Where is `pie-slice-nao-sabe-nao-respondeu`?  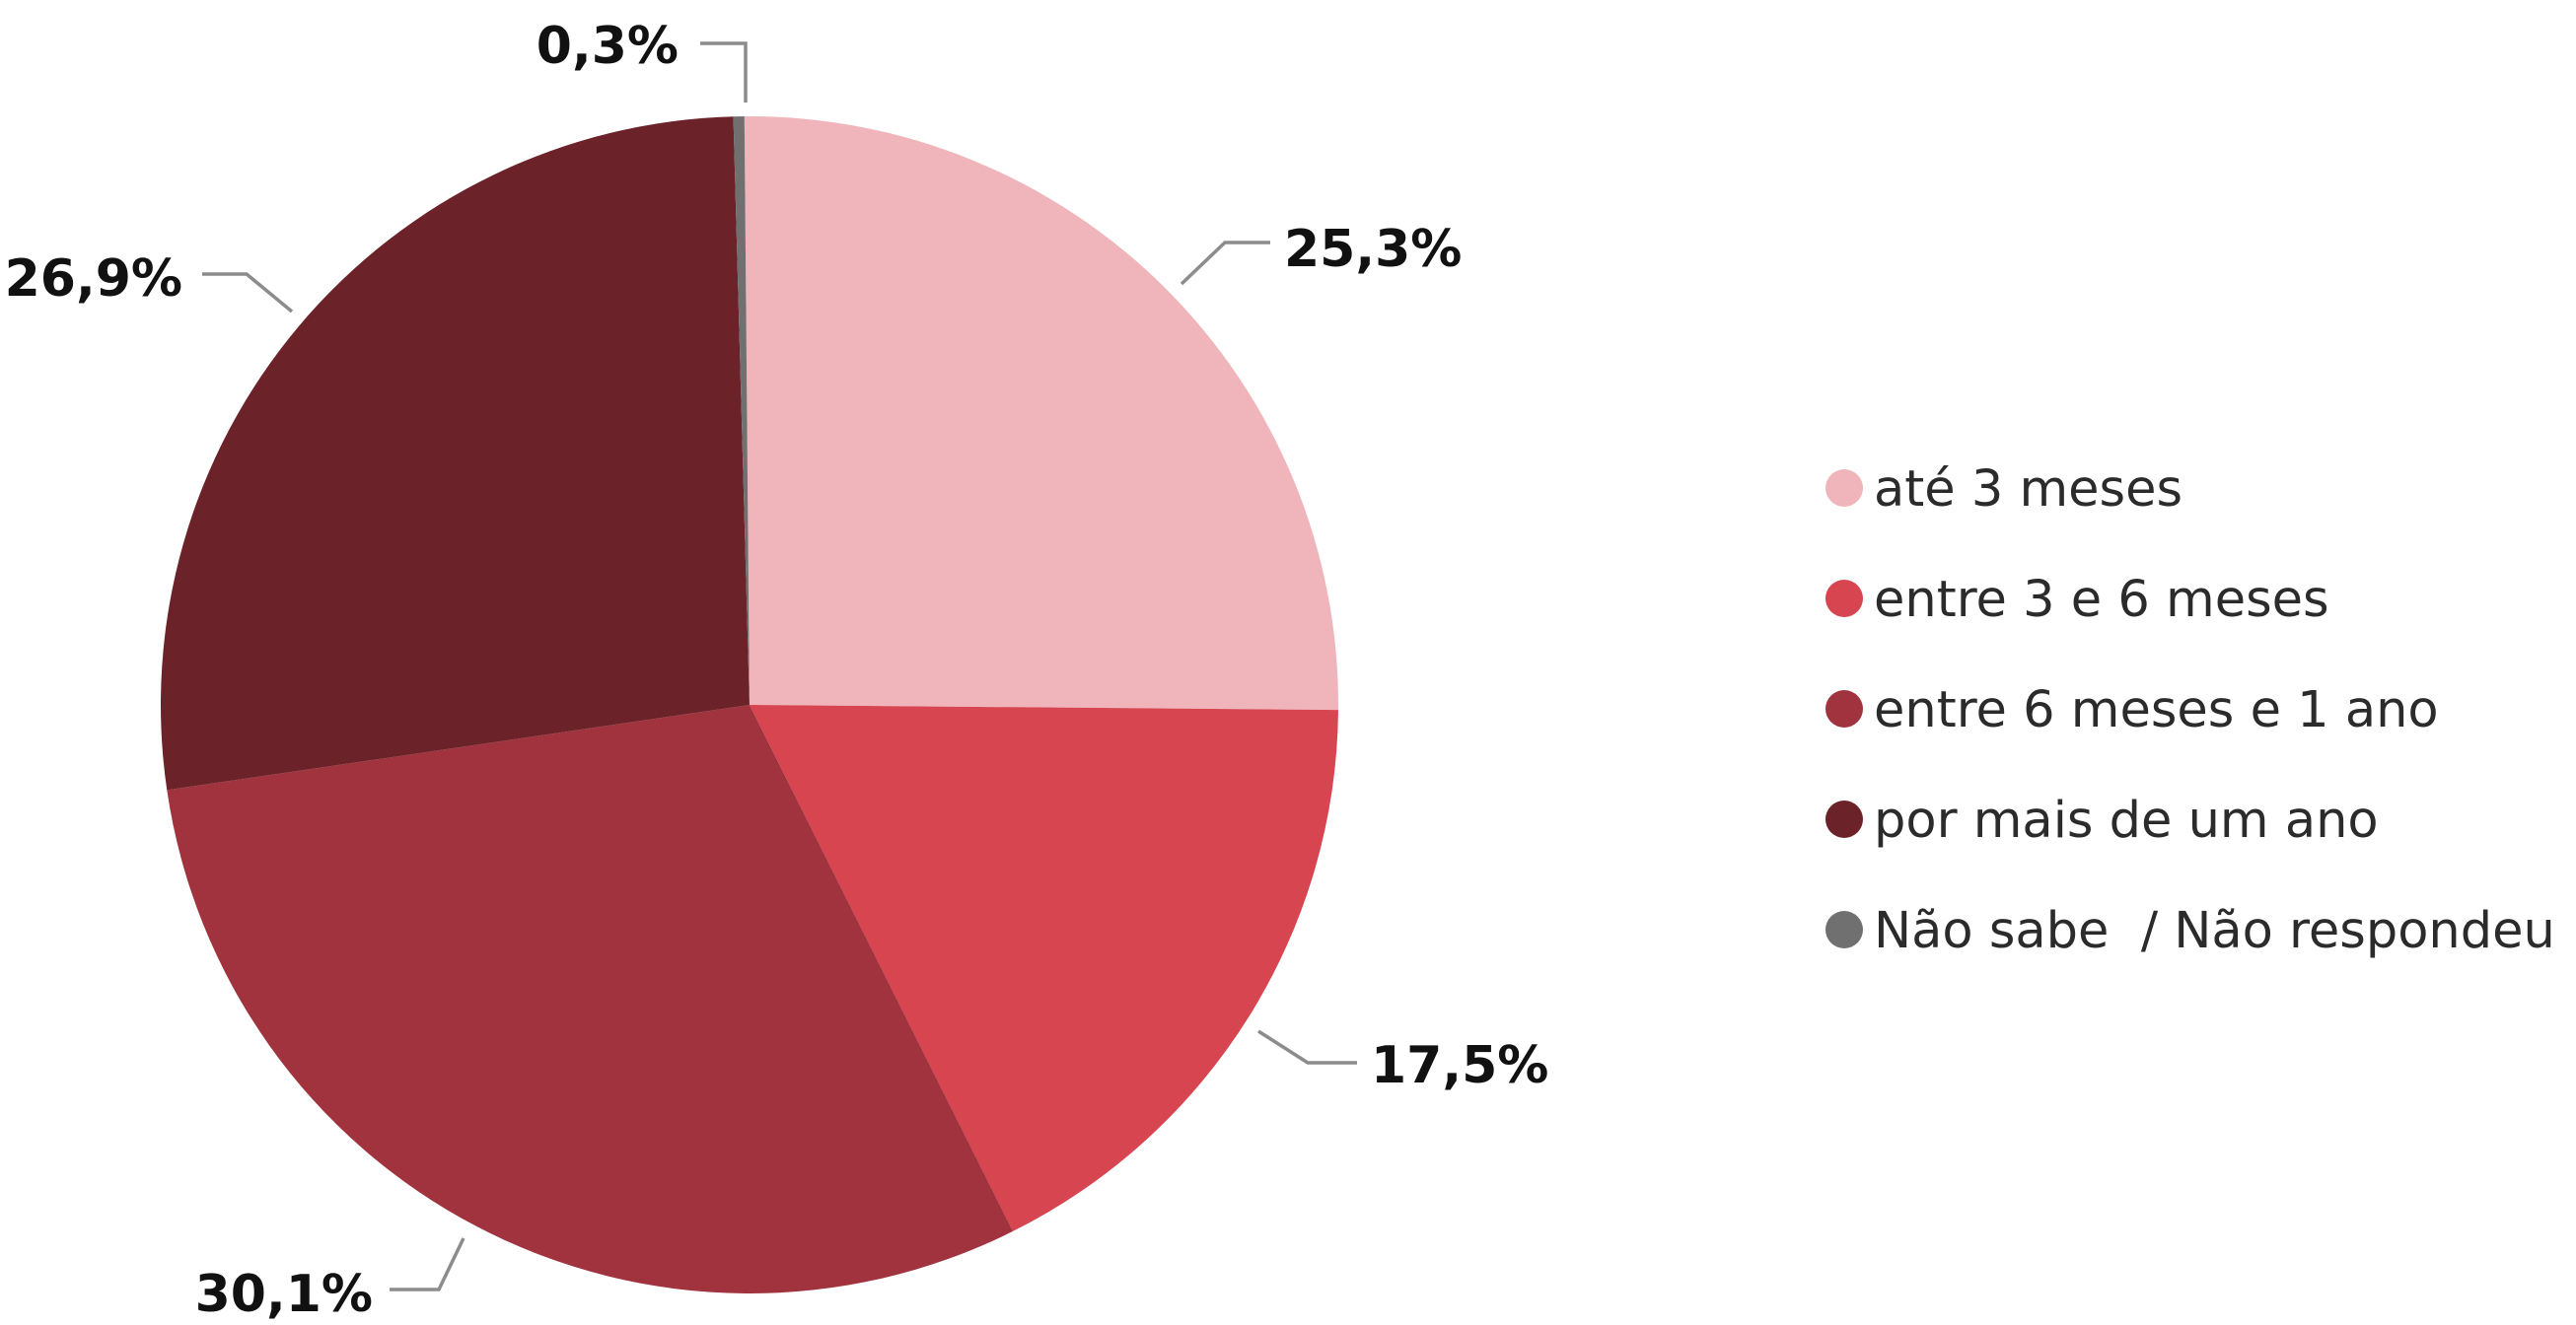 pie-slice-nao-sabe-nao-respondeu is located at coordinates (741, 410).